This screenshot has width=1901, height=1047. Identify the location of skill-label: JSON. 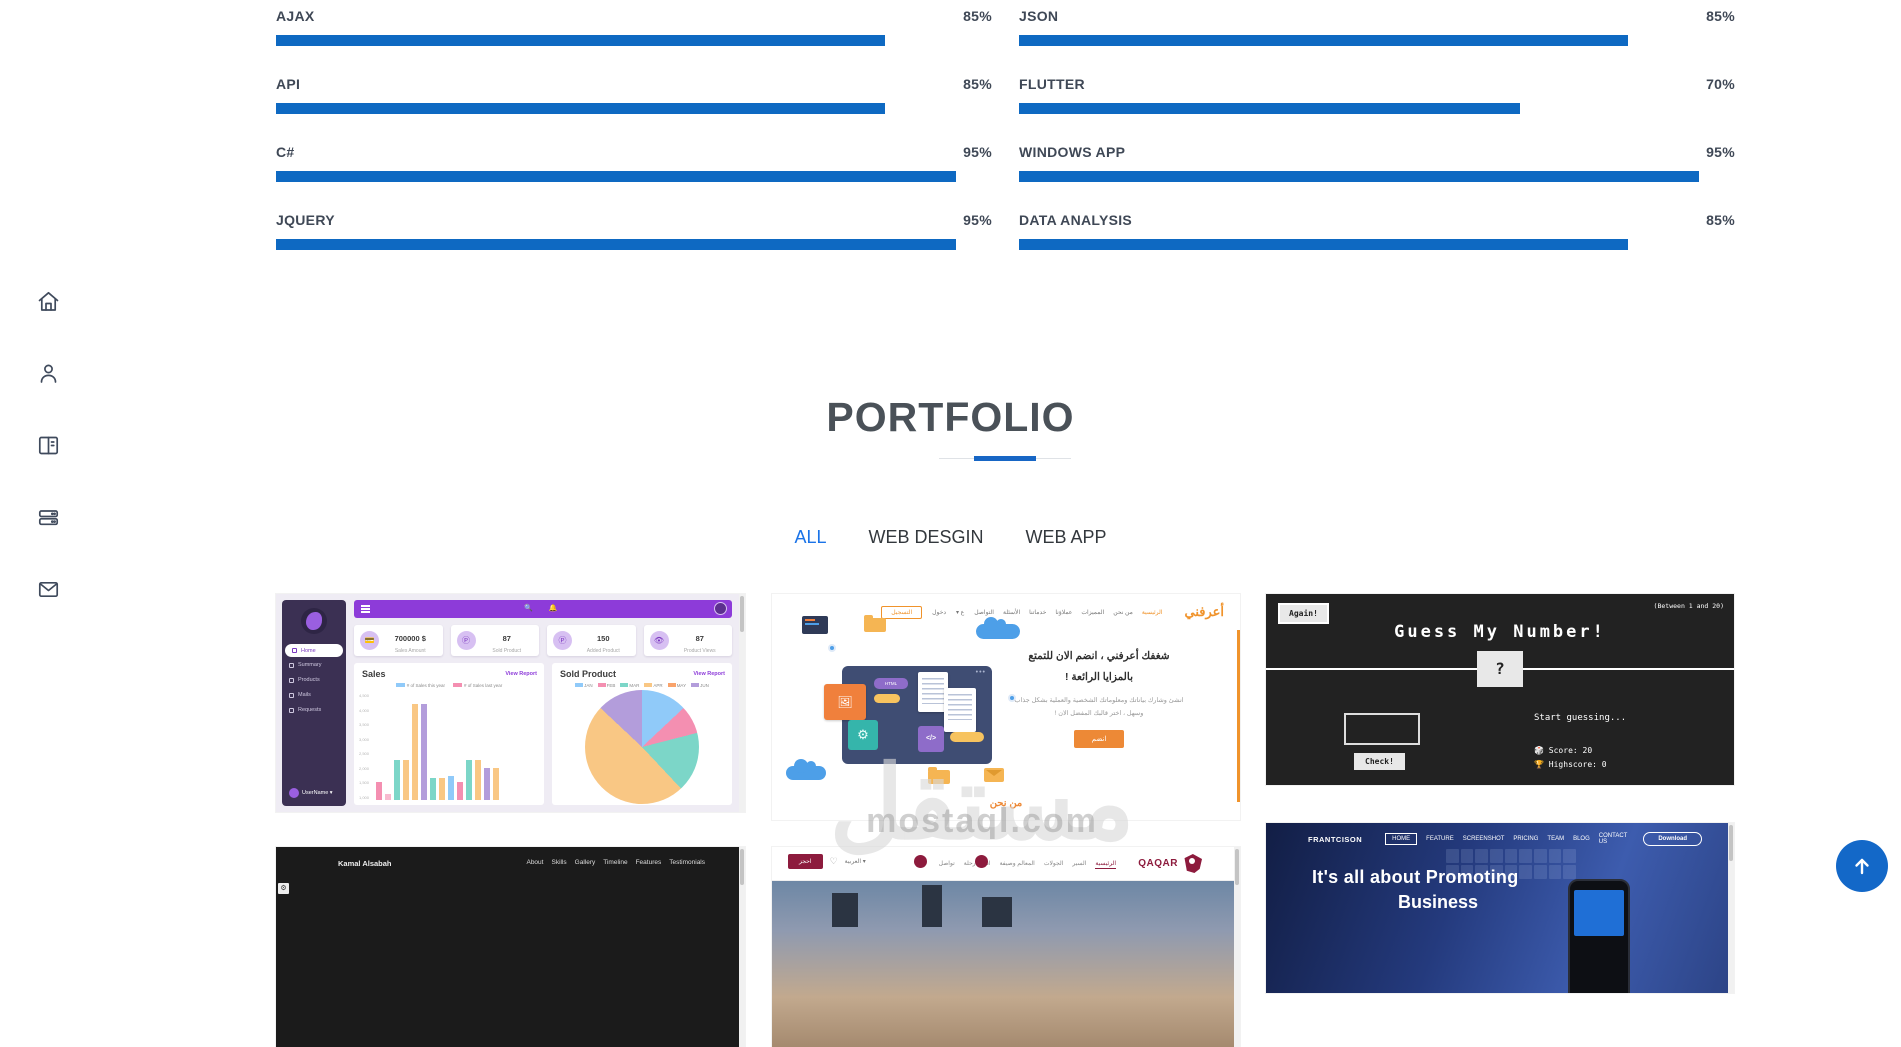
(1039, 16).